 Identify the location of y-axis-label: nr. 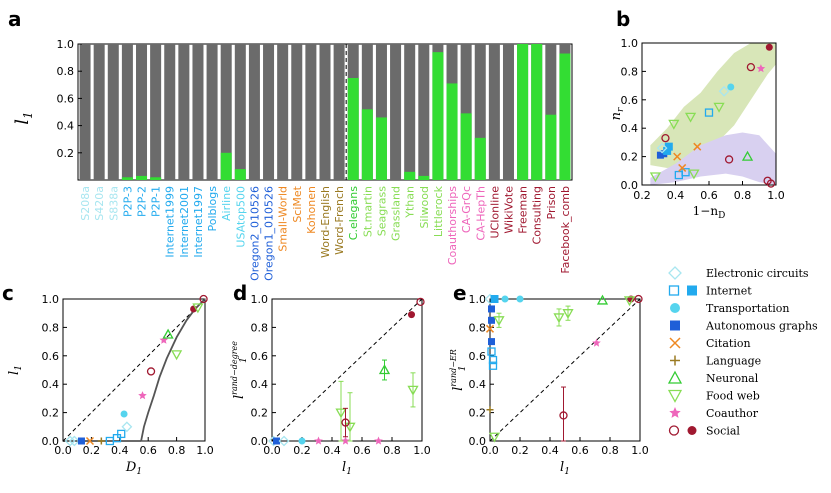
(617, 113).